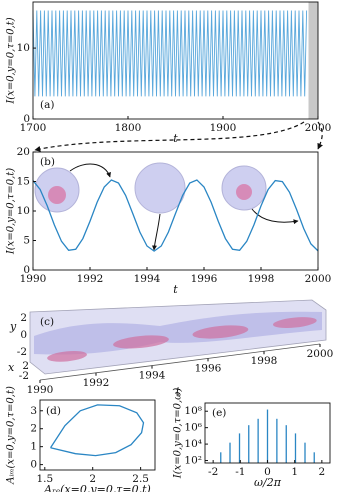 Image resolution: width=339 pixels, height=492 pixels. Describe the element at coordinates (223, 128) in the screenshot. I see `x-tick-label: 1900` at that location.